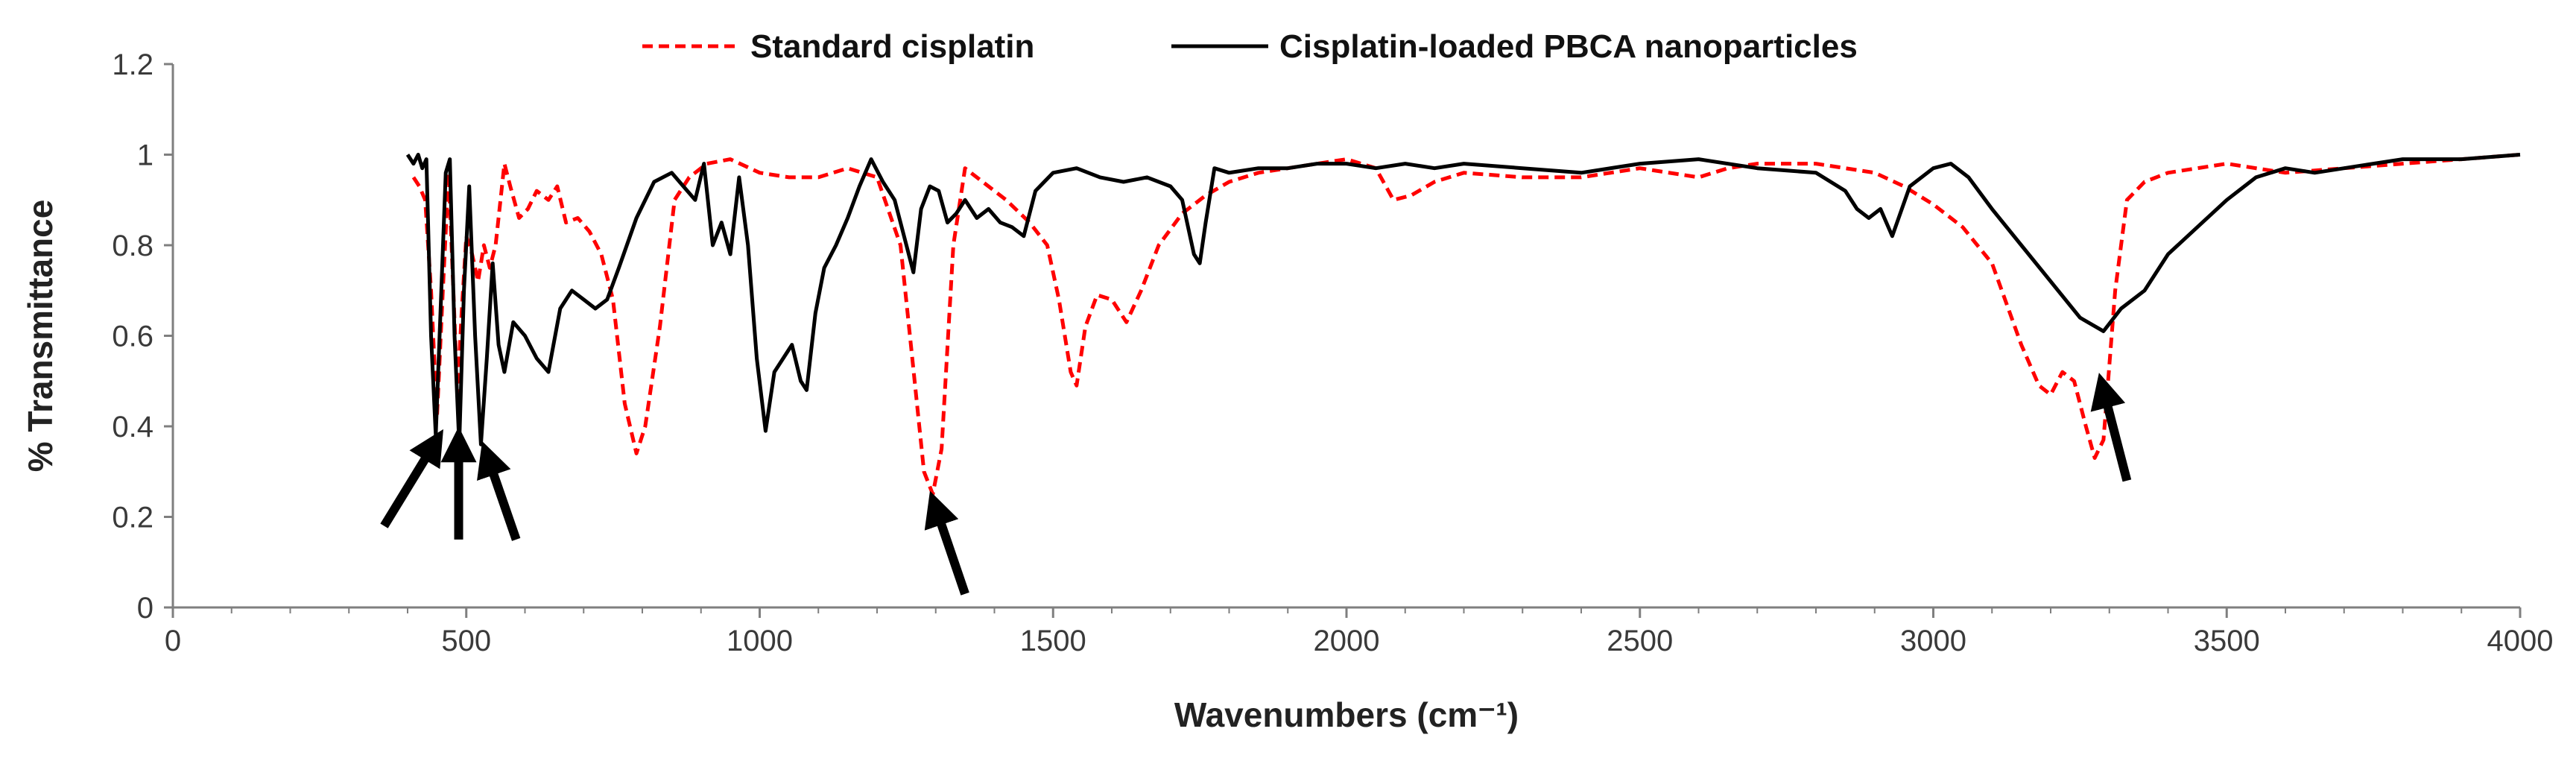  Describe the element at coordinates (133, 64) in the screenshot. I see `y-tick-label: 1.2` at that location.